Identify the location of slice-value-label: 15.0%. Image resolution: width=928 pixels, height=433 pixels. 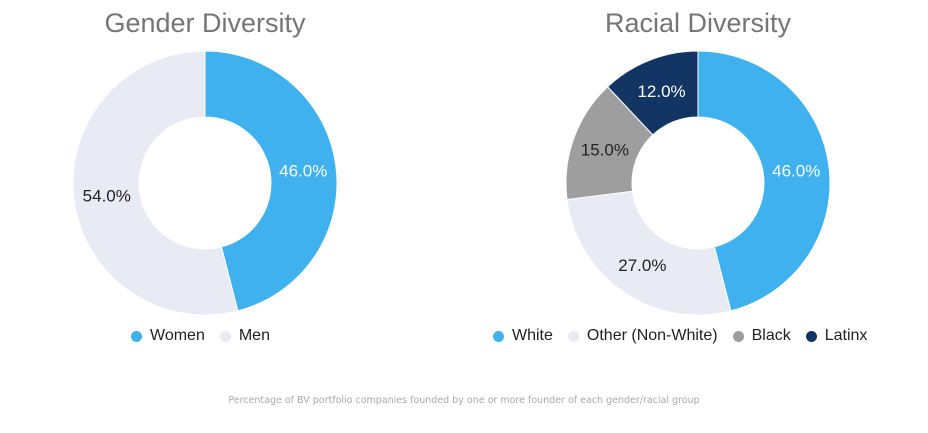
(605, 149).